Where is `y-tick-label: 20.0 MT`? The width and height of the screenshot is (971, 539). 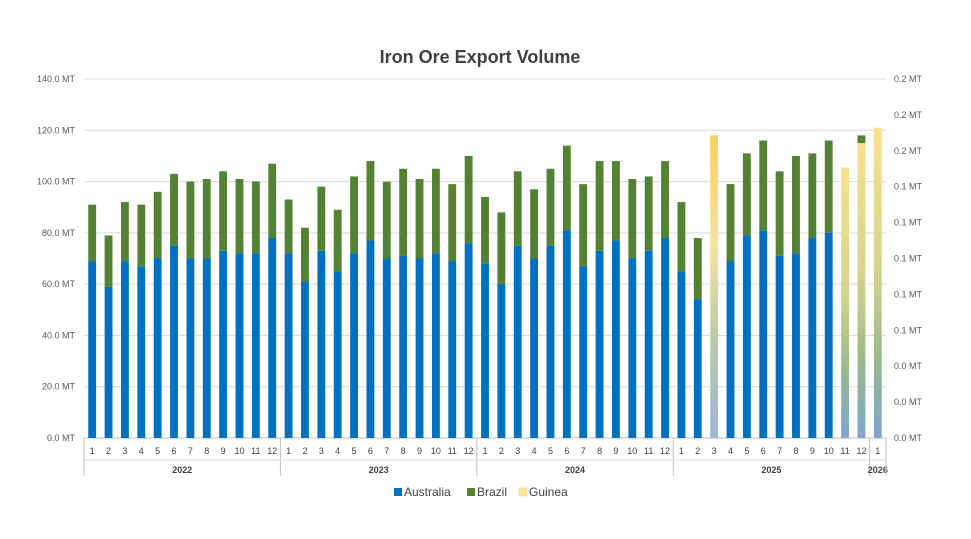
y-tick-label: 20.0 MT is located at coordinates (59, 387).